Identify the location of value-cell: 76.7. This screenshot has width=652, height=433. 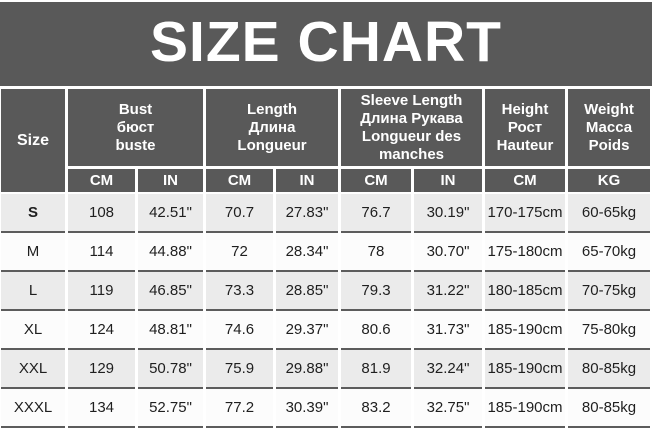
(376, 213).